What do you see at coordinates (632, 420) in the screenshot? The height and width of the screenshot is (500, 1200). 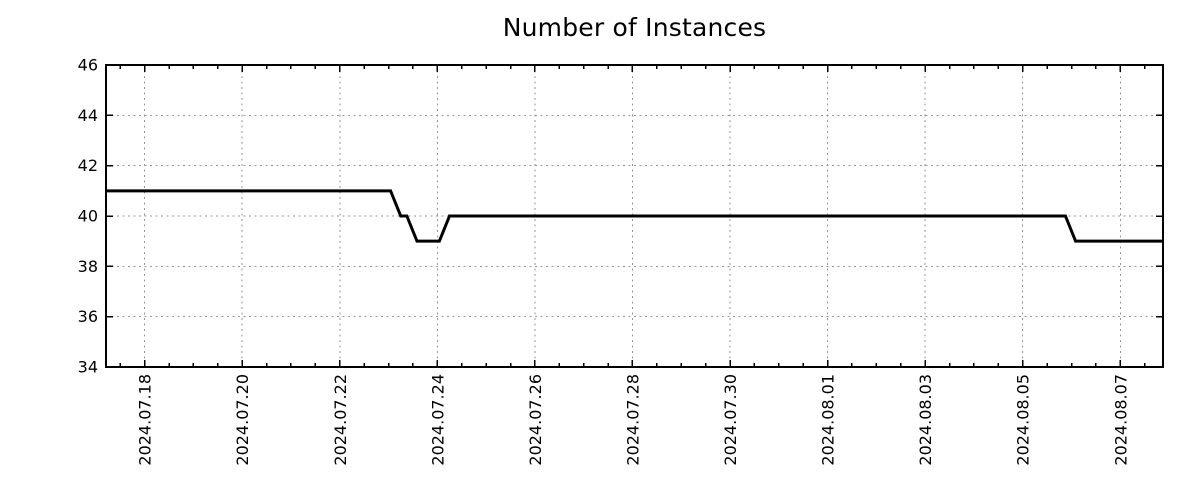 I see `x-tick-label: 2024.07.28` at bounding box center [632, 420].